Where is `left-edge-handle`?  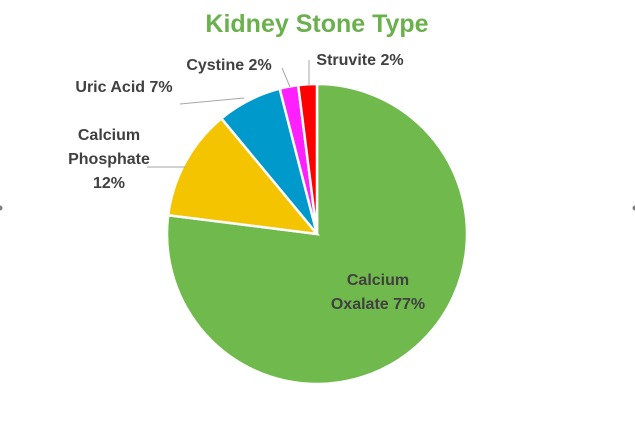
left-edge-handle is located at coordinates (1, 208).